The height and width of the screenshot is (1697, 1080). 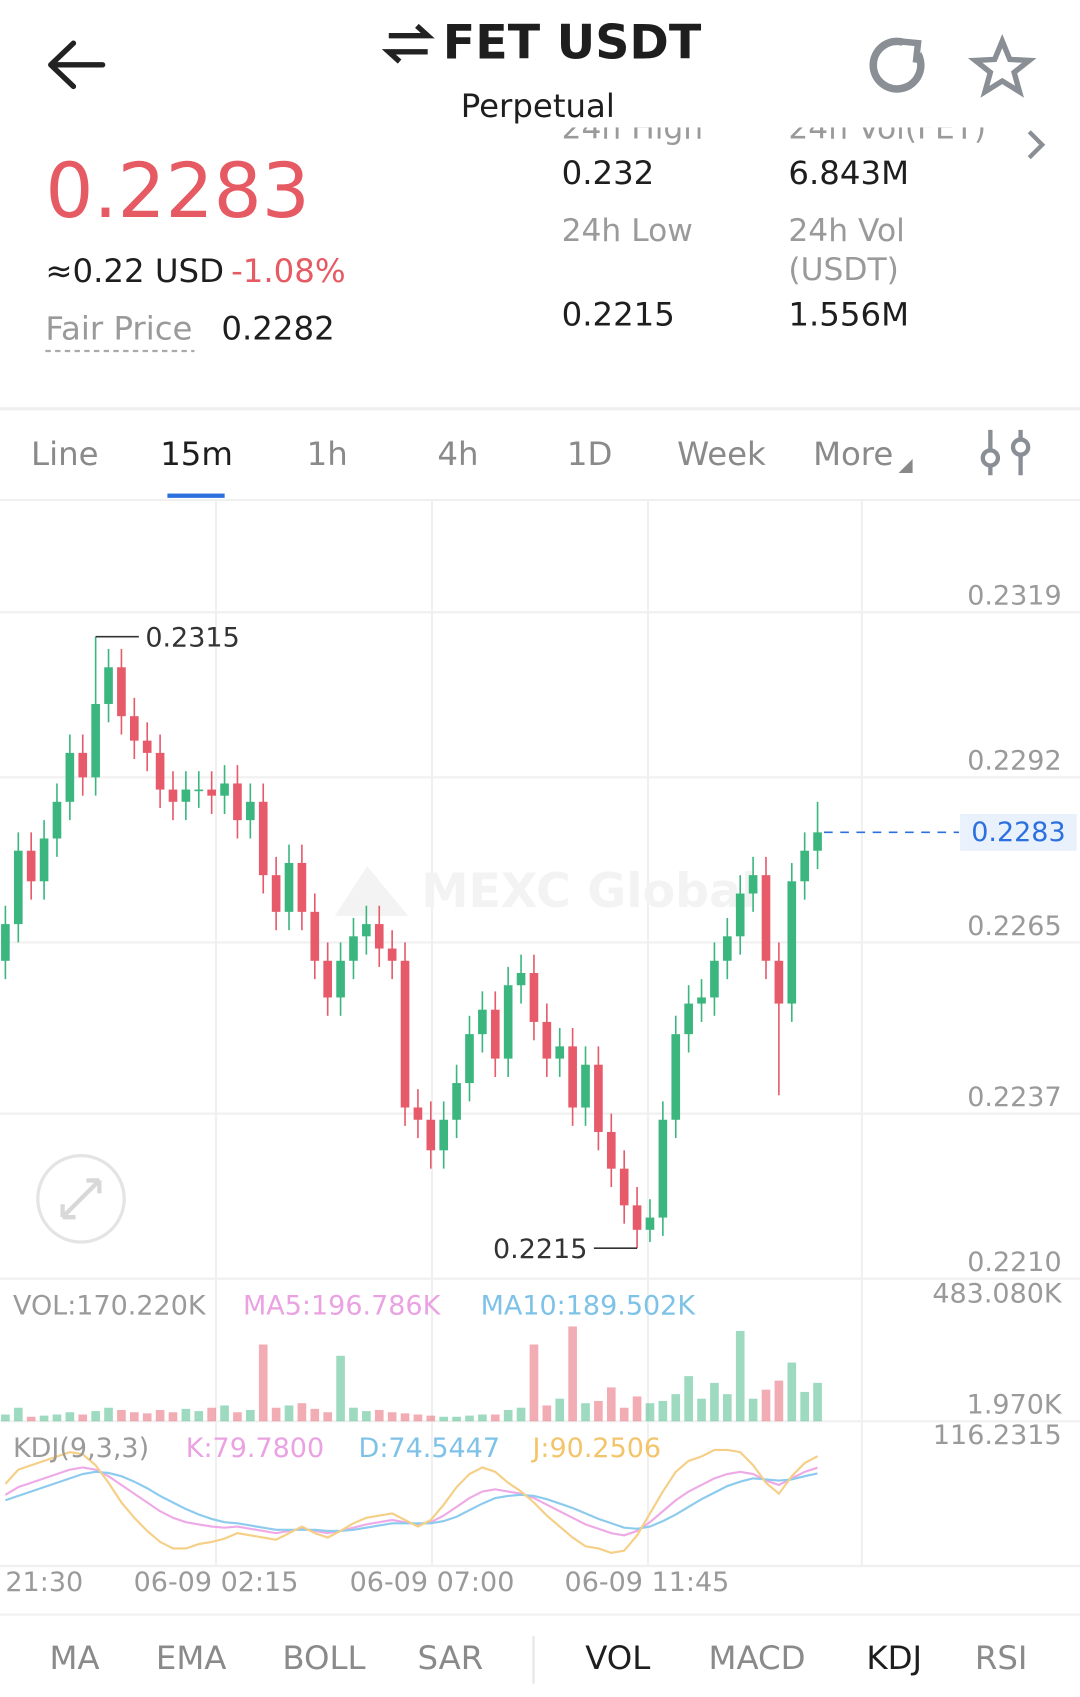 What do you see at coordinates (81, 1198) in the screenshot?
I see `fullscreen-button` at bounding box center [81, 1198].